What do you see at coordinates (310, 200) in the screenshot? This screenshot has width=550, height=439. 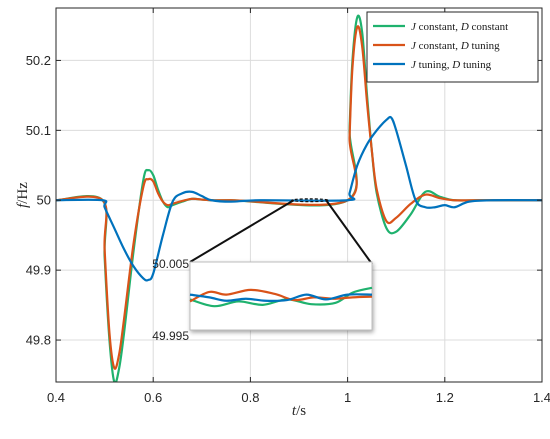 I see `zoom-region-ellipse` at bounding box center [310, 200].